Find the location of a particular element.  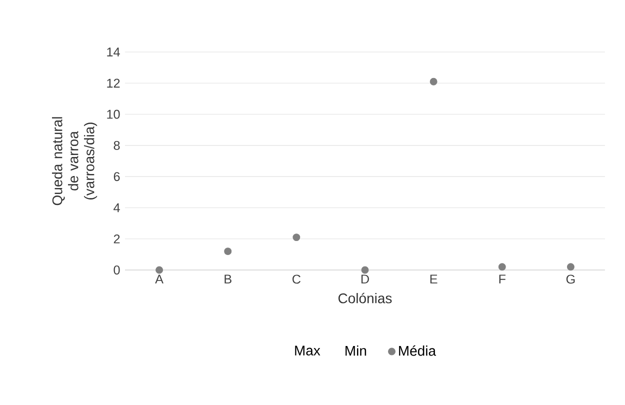

y-tick-label: 12 is located at coordinates (113, 83).